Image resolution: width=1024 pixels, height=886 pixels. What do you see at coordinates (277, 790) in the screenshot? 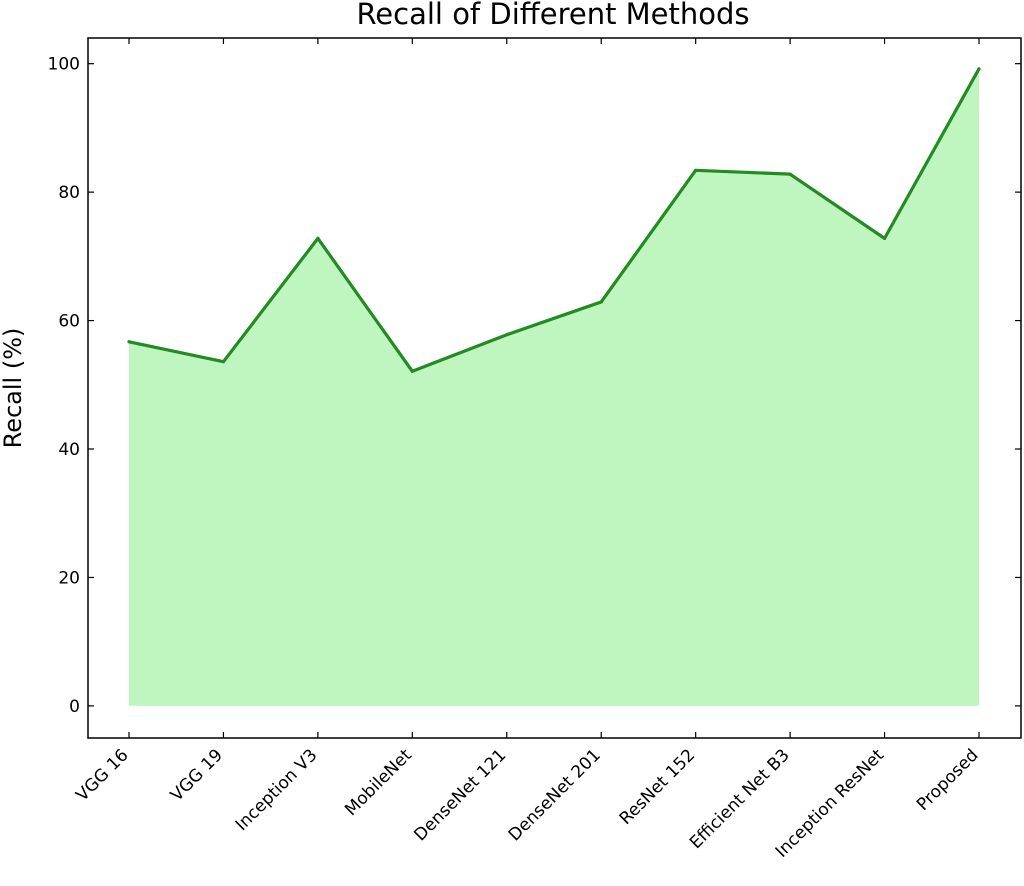
I see `x-tick-label: Inception V3` at bounding box center [277, 790].